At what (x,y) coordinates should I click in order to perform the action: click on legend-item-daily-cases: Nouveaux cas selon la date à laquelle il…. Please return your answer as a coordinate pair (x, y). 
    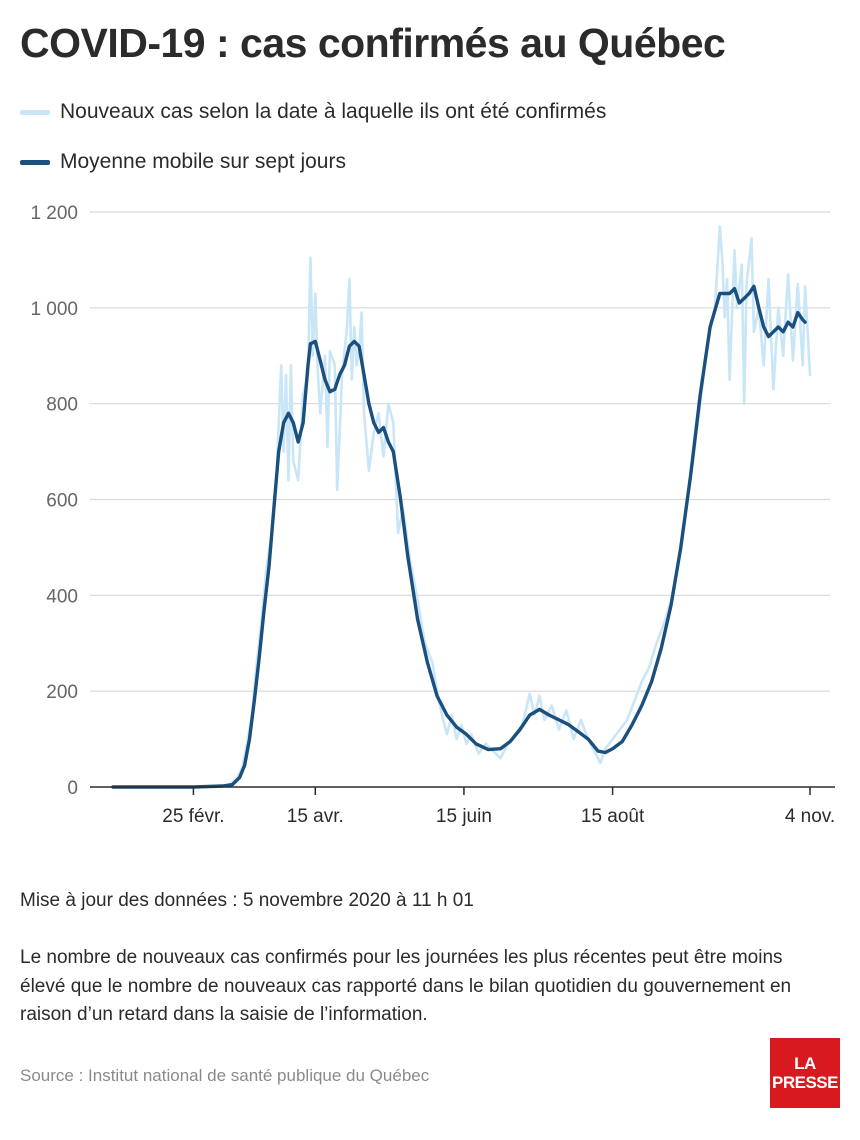
    Looking at the image, I should click on (313, 112).